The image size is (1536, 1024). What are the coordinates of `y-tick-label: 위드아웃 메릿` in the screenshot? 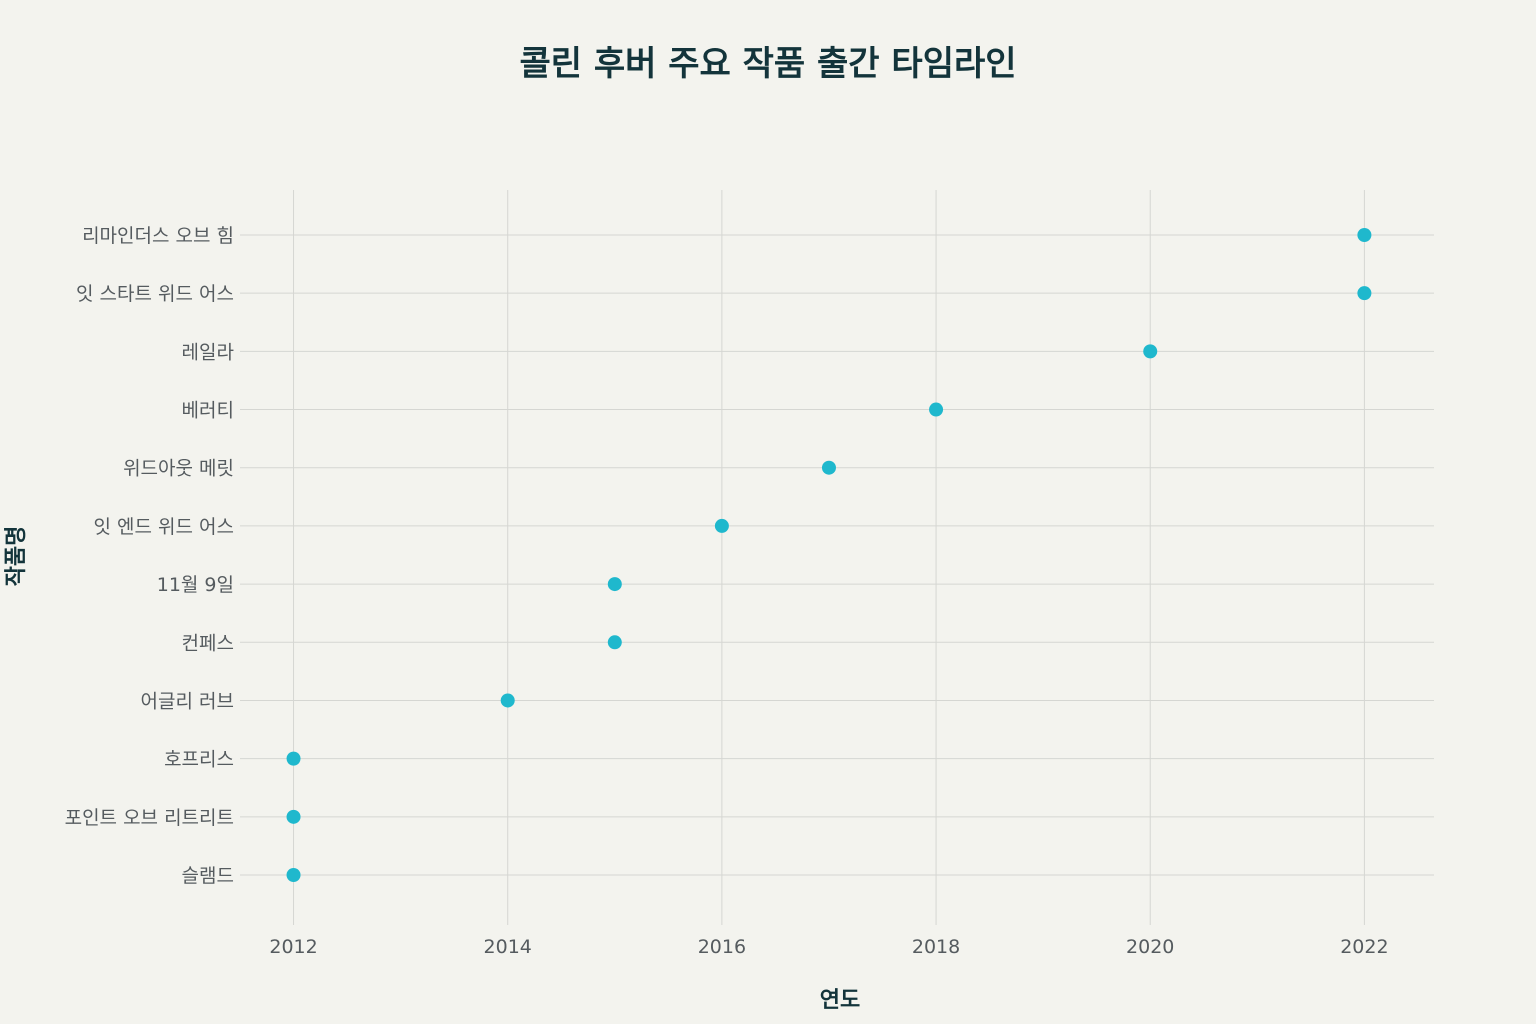 It's located at (178, 469).